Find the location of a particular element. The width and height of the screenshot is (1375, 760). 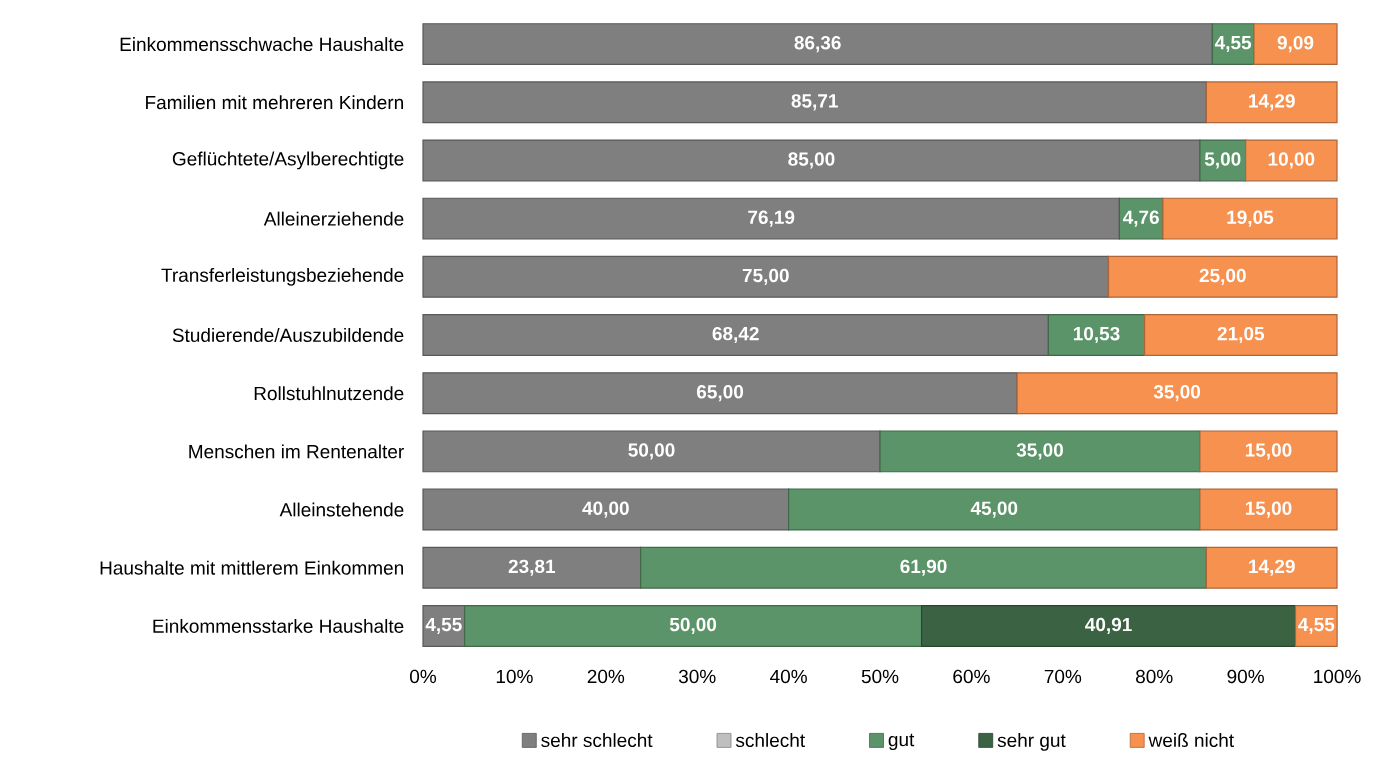

data-label: 10,53 is located at coordinates (1096, 335).